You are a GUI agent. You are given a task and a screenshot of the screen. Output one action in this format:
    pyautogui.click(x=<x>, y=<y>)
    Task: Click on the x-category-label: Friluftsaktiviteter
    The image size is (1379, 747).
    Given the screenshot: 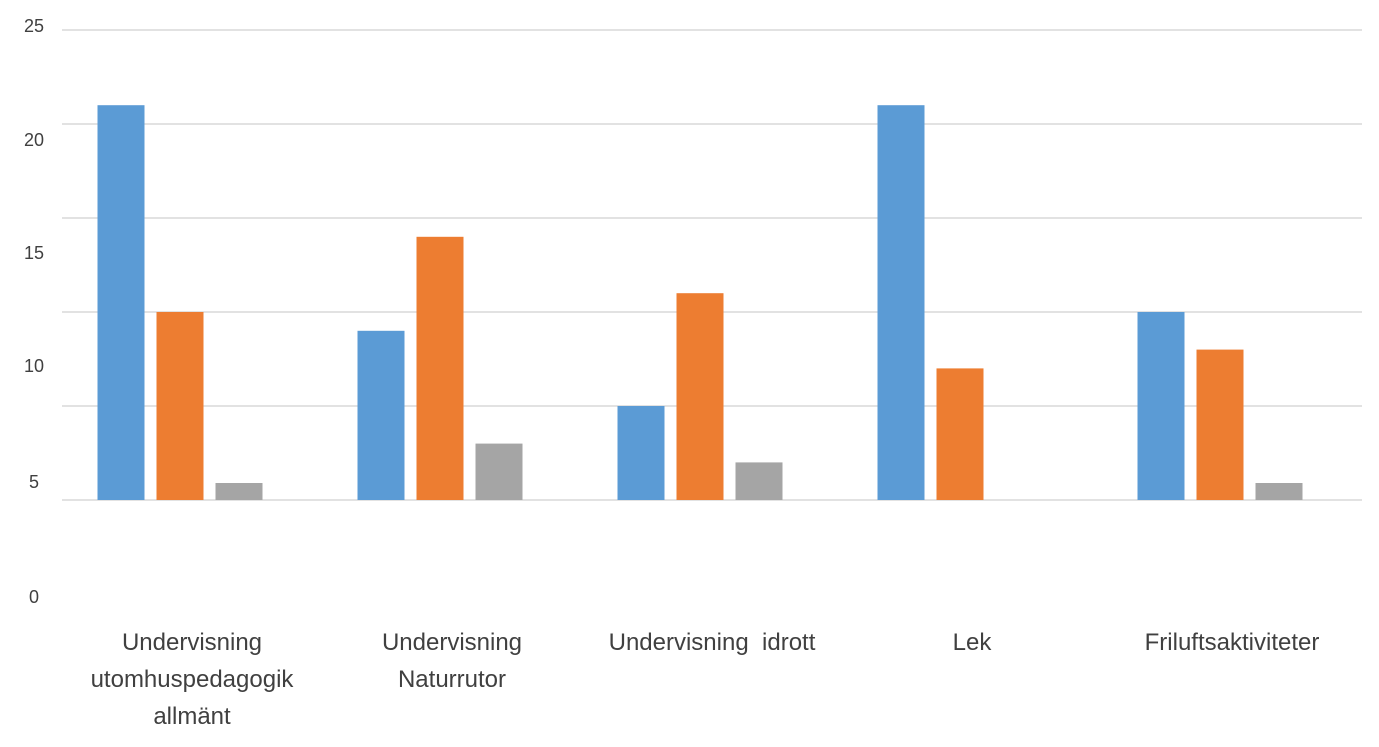 What is the action you would take?
    pyautogui.click(x=1232, y=642)
    